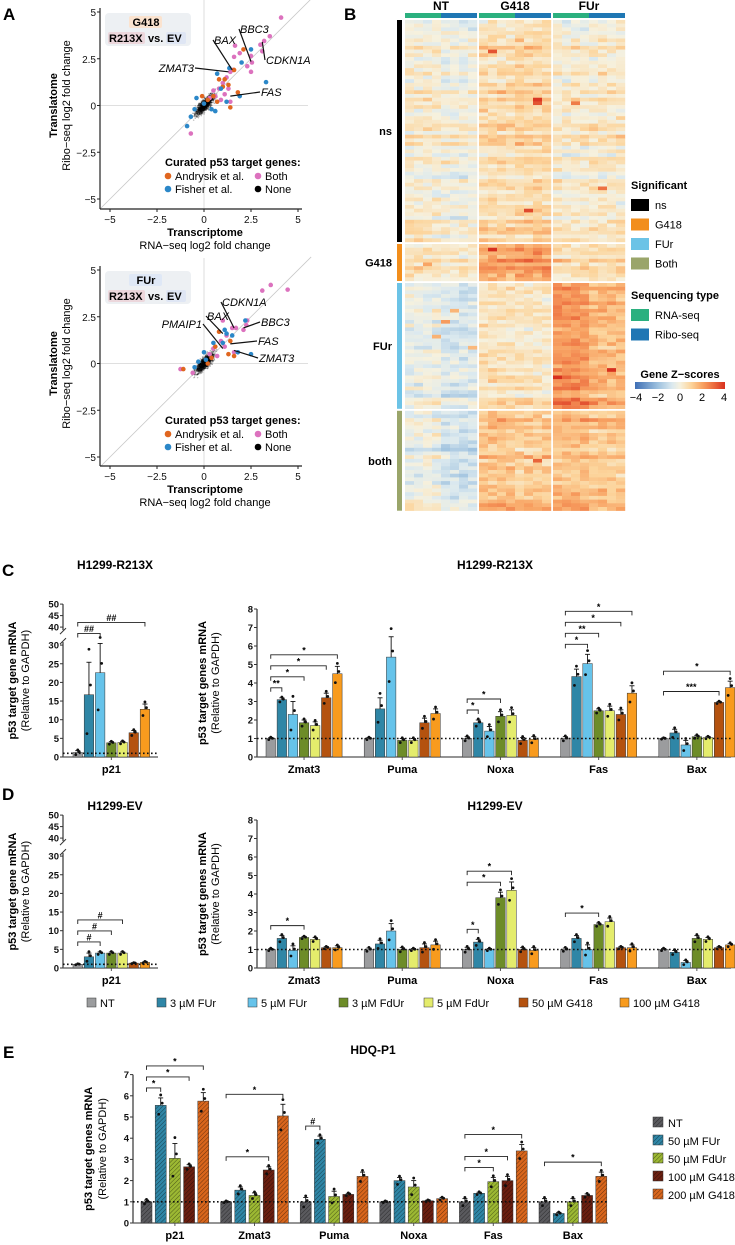 This screenshot has height=1245, width=735. I want to click on point-both, so click(262, 290).